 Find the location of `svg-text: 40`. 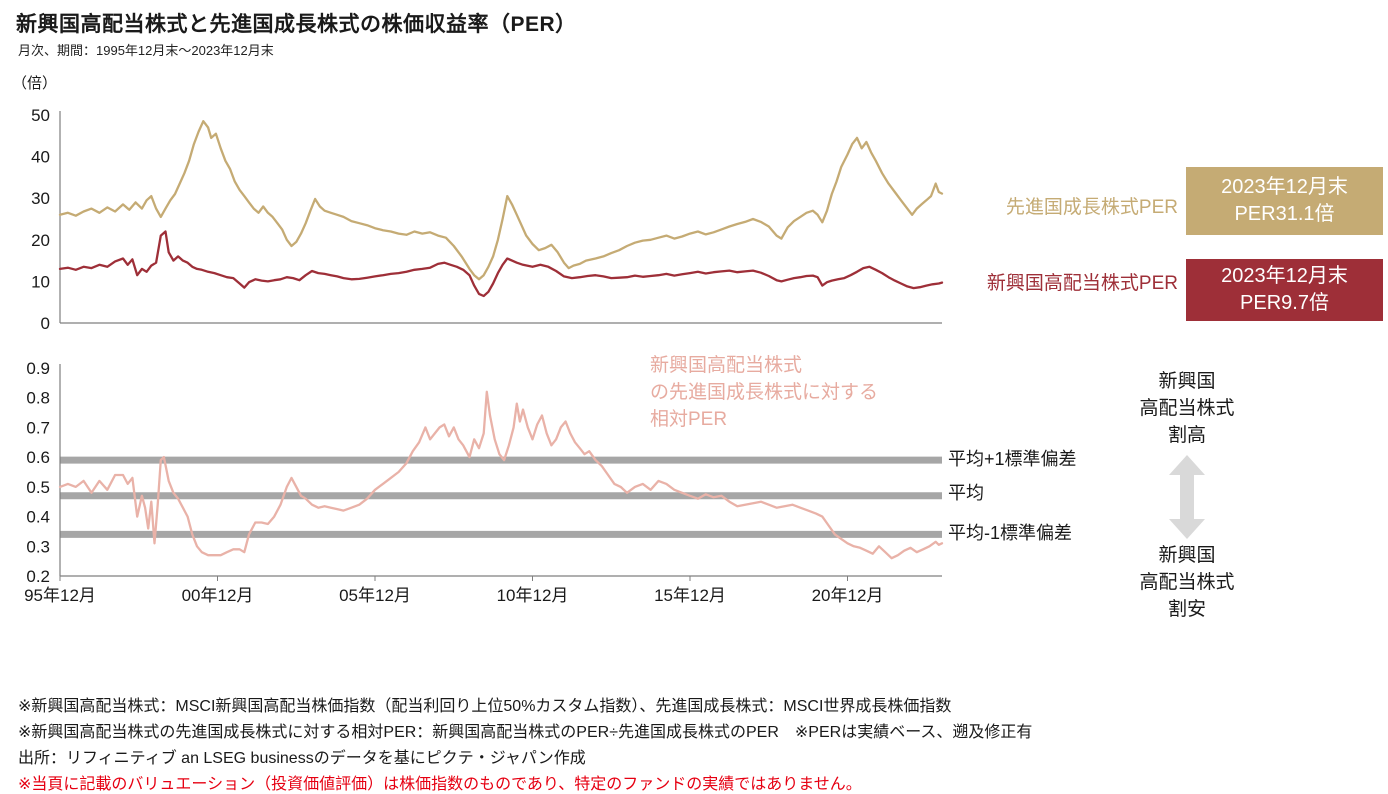

svg-text: 40 is located at coordinates (40, 157).